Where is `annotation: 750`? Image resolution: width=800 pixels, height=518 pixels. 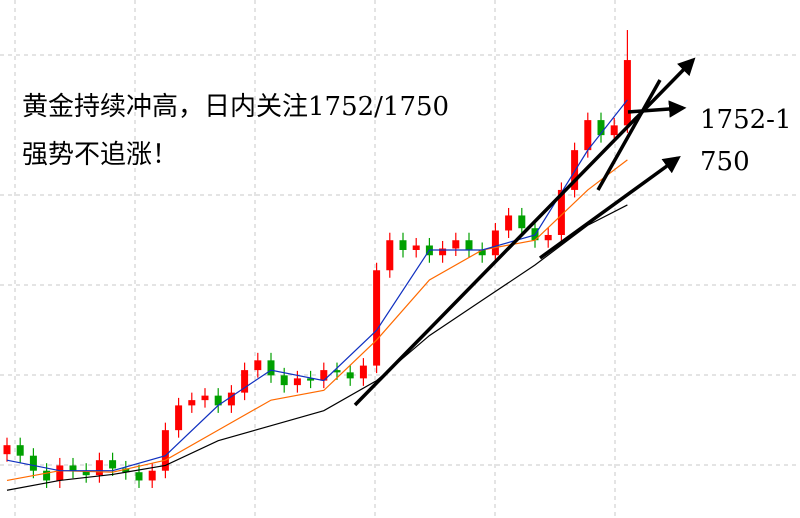 annotation: 750 is located at coordinates (725, 162).